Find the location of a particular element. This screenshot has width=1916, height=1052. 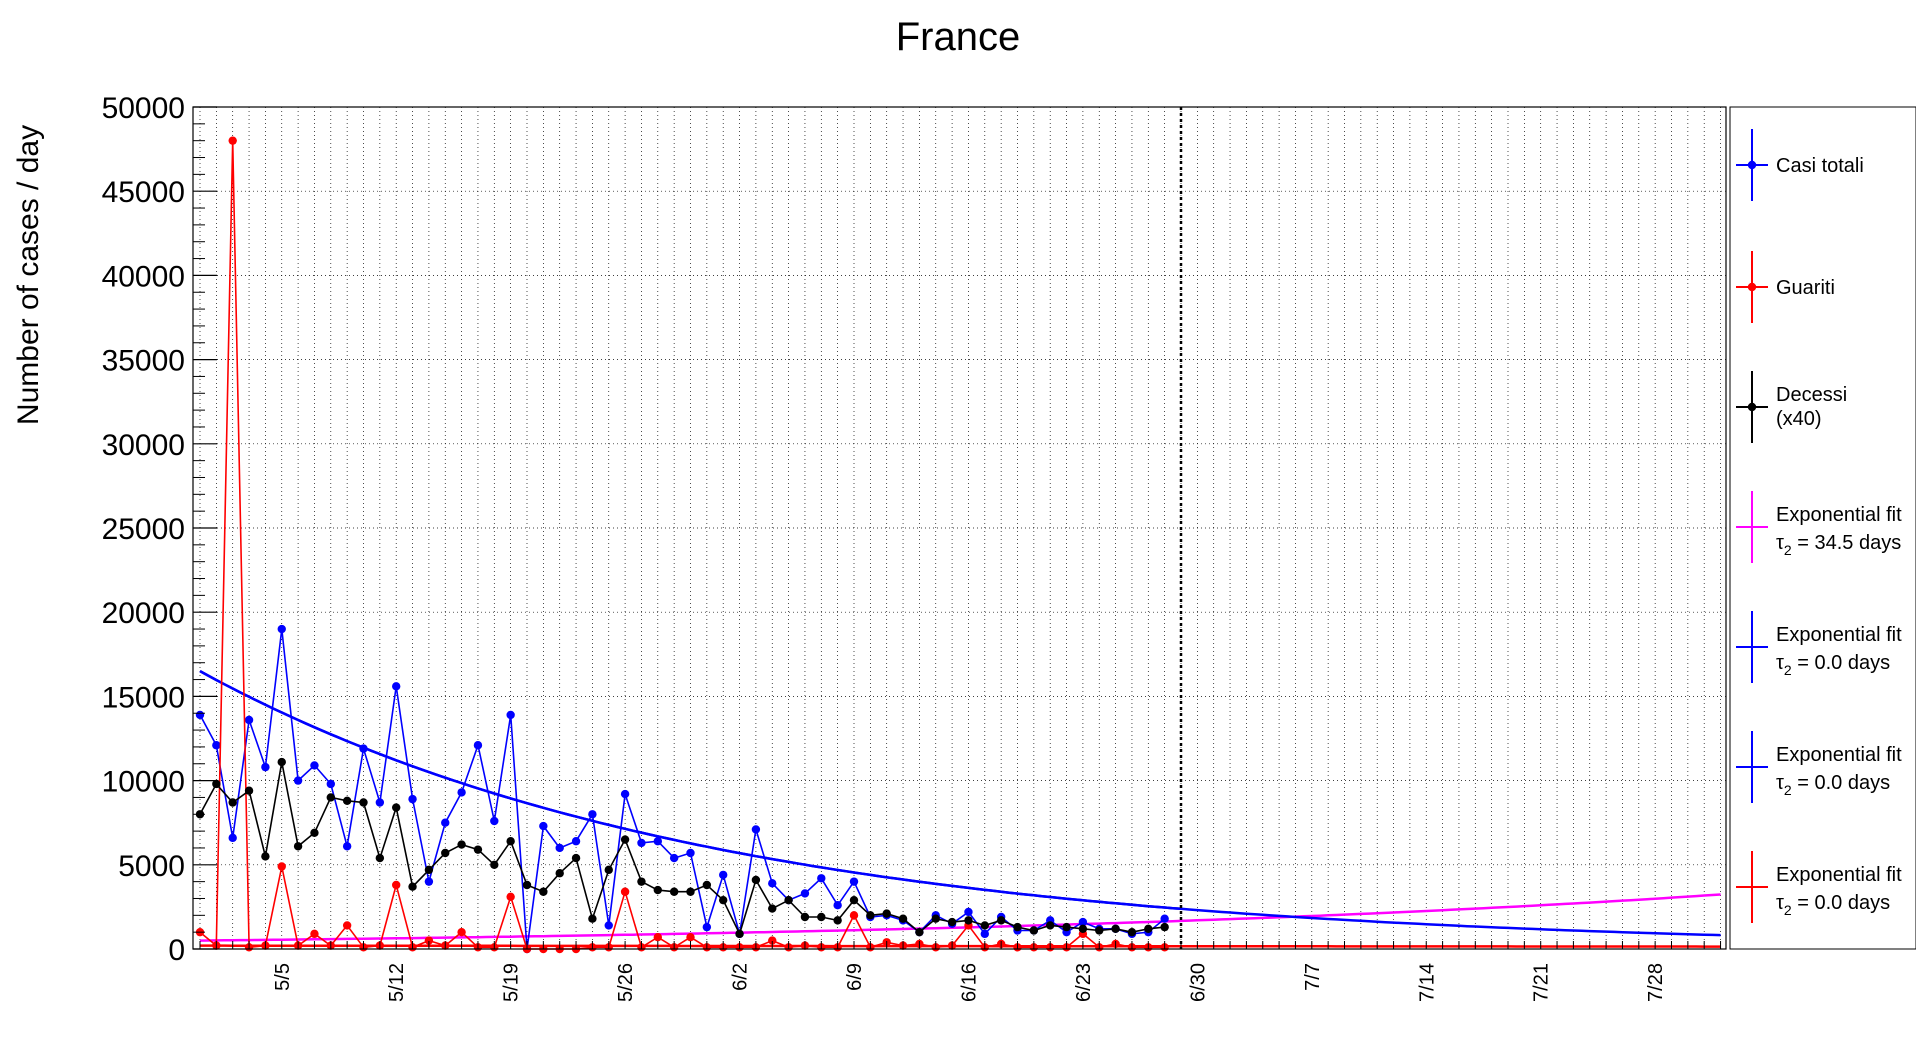

x-tick-label: 7/14 is located at coordinates (1427, 982).